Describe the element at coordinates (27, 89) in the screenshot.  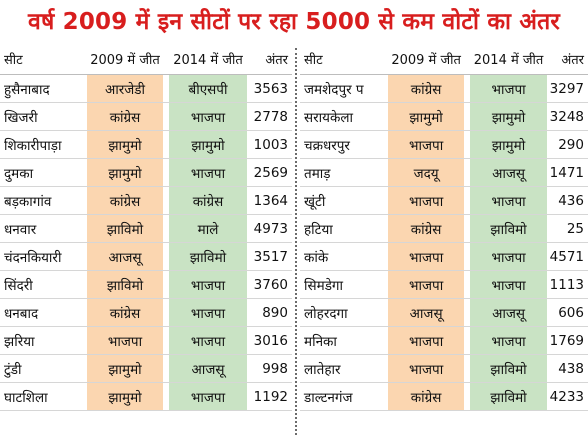
I see `seat-cell: हुसैनाबाद` at that location.